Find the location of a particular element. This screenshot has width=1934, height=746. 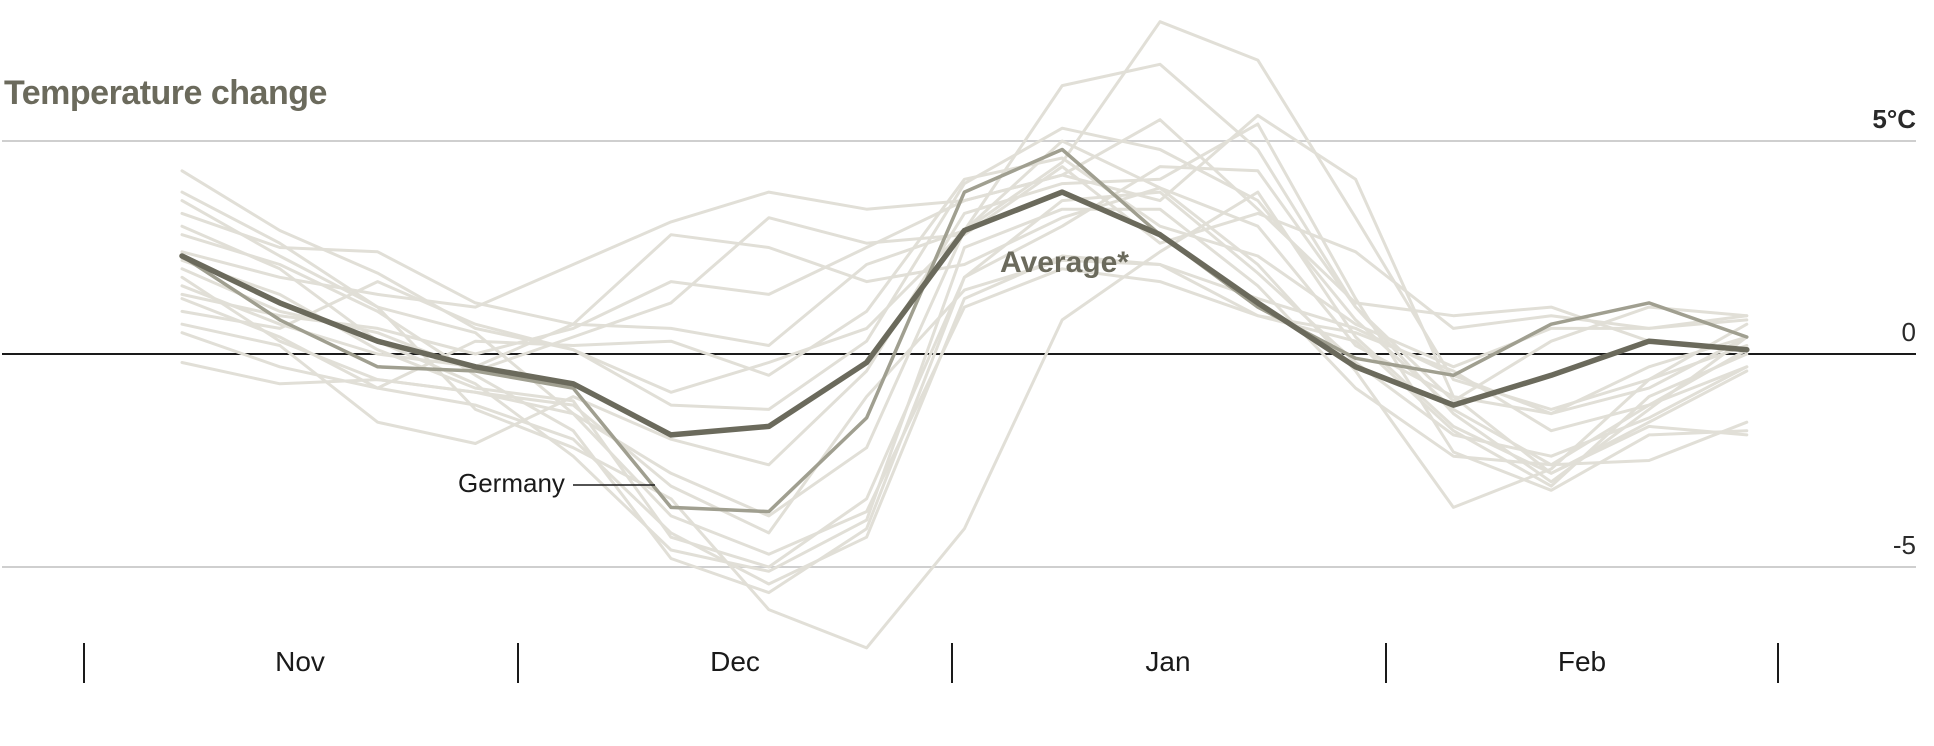

x-tick-label: Feb is located at coordinates (1582, 661).